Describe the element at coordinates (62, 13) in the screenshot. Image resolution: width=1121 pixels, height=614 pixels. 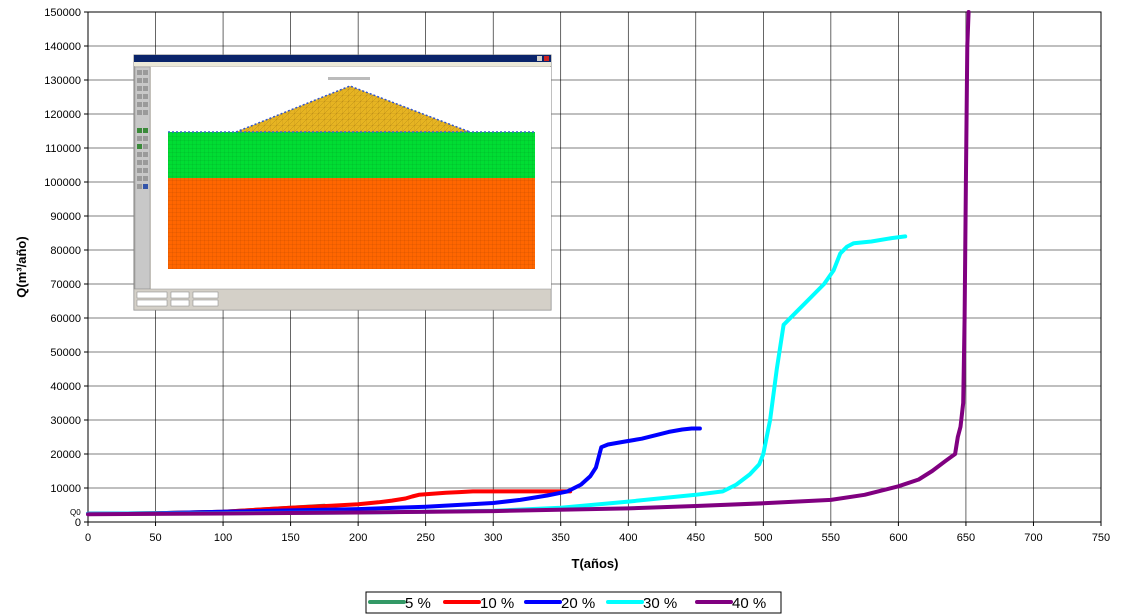
I see `y-tick-label: 150000` at that location.